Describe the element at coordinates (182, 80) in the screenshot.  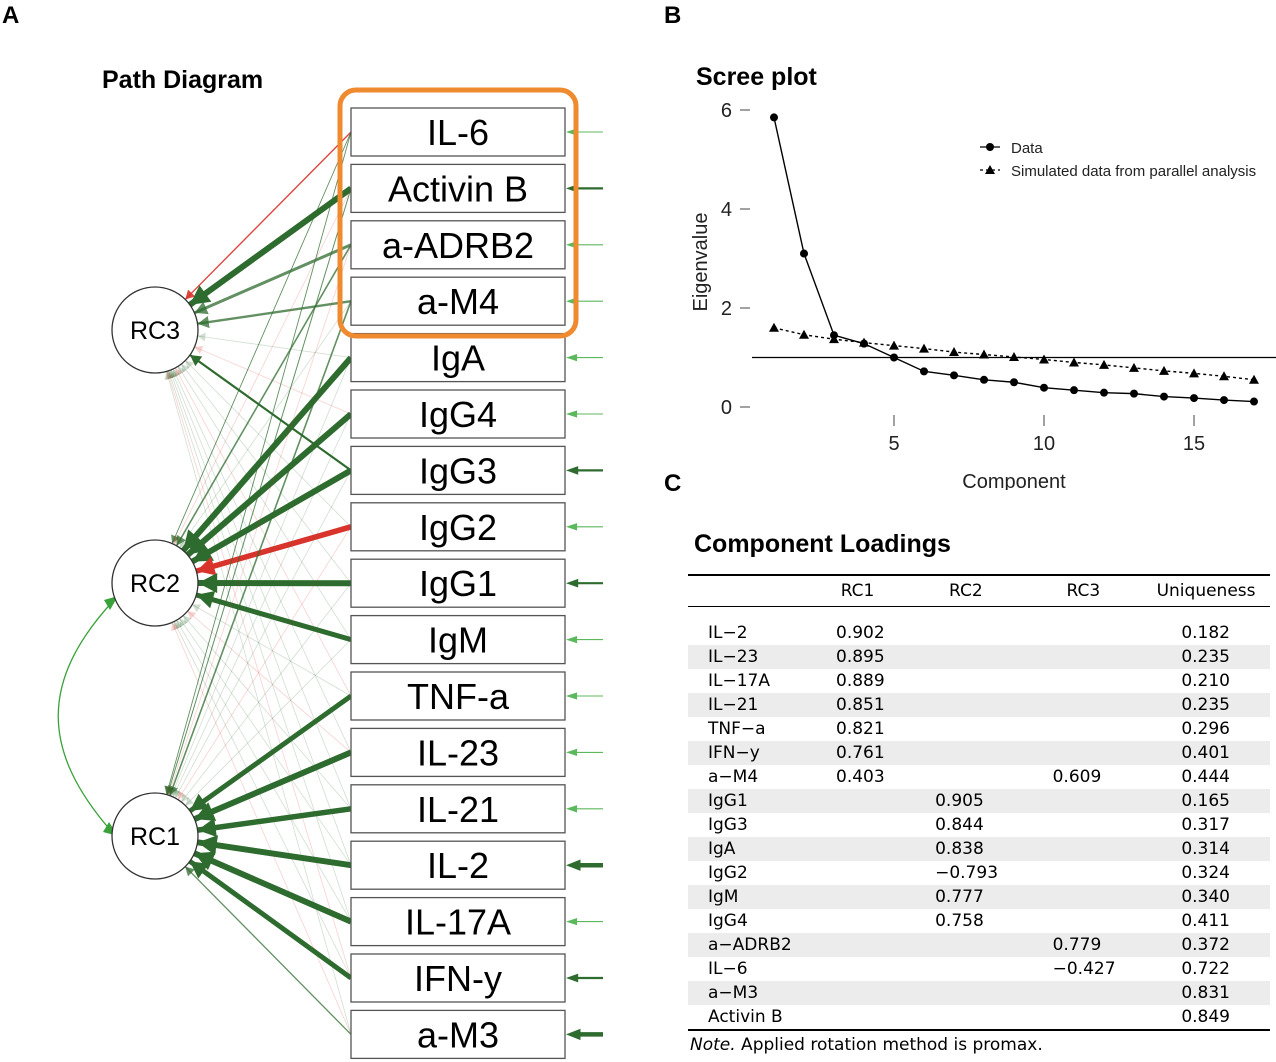
I see `path-diagram-title: Path Diagram` at that location.